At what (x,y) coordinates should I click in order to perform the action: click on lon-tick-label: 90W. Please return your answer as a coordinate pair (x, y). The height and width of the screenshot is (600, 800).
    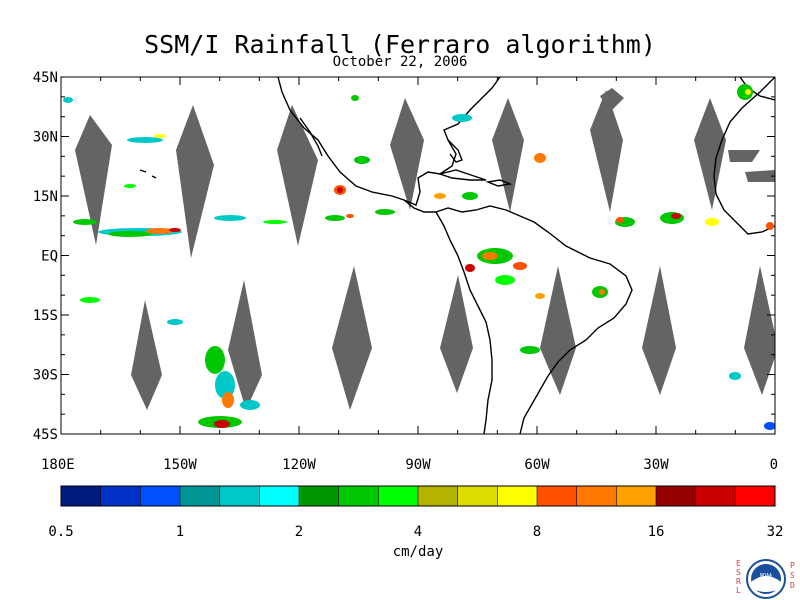
    Looking at the image, I should click on (418, 465).